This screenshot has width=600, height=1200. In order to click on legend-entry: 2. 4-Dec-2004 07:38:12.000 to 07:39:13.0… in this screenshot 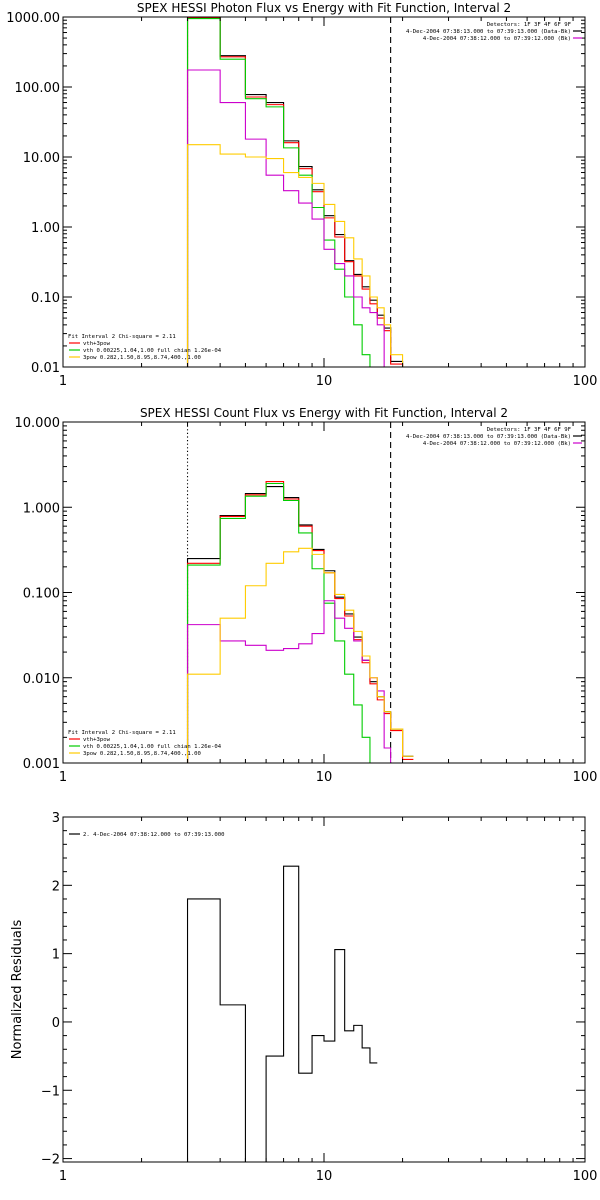, I will do `click(153, 835)`.